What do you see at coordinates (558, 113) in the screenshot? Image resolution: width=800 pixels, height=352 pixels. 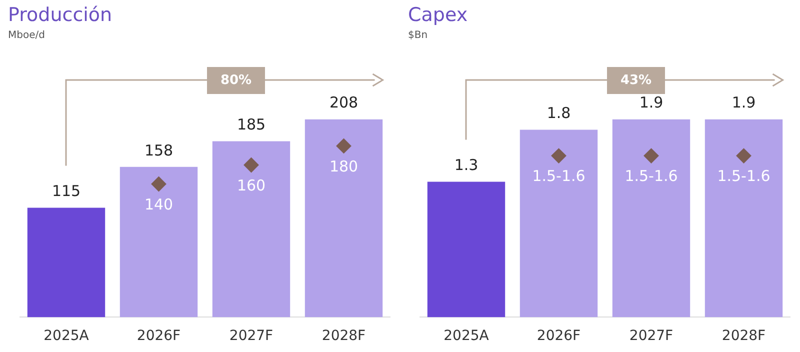 I see `data-label: 1.8` at bounding box center [558, 113].